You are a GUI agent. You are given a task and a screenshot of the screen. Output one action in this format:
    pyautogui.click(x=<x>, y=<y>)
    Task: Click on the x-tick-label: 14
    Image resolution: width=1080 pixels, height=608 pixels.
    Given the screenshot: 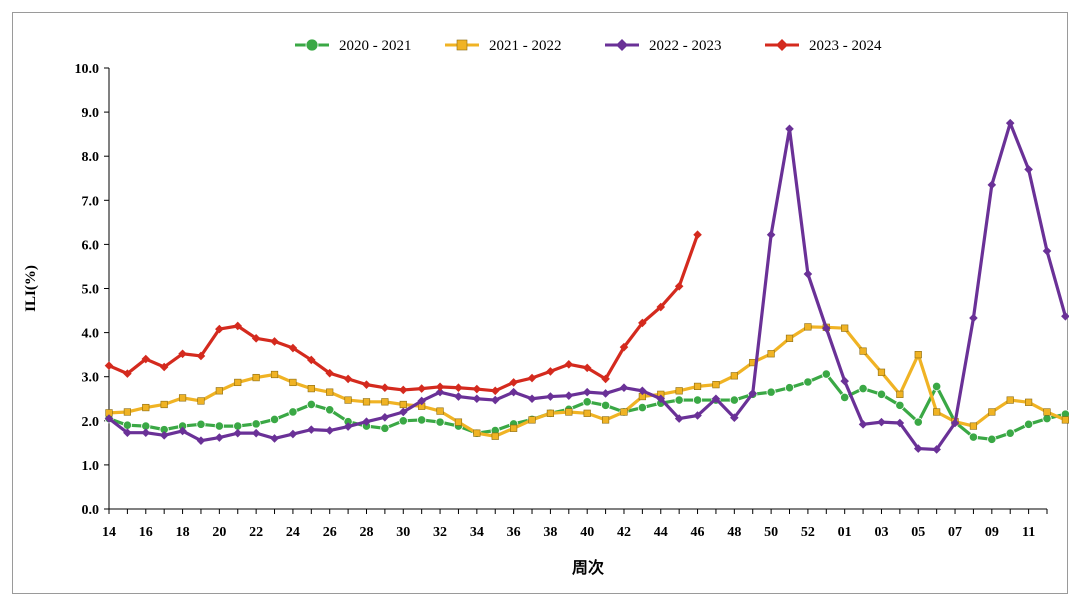 What is the action you would take?
    pyautogui.click(x=109, y=532)
    